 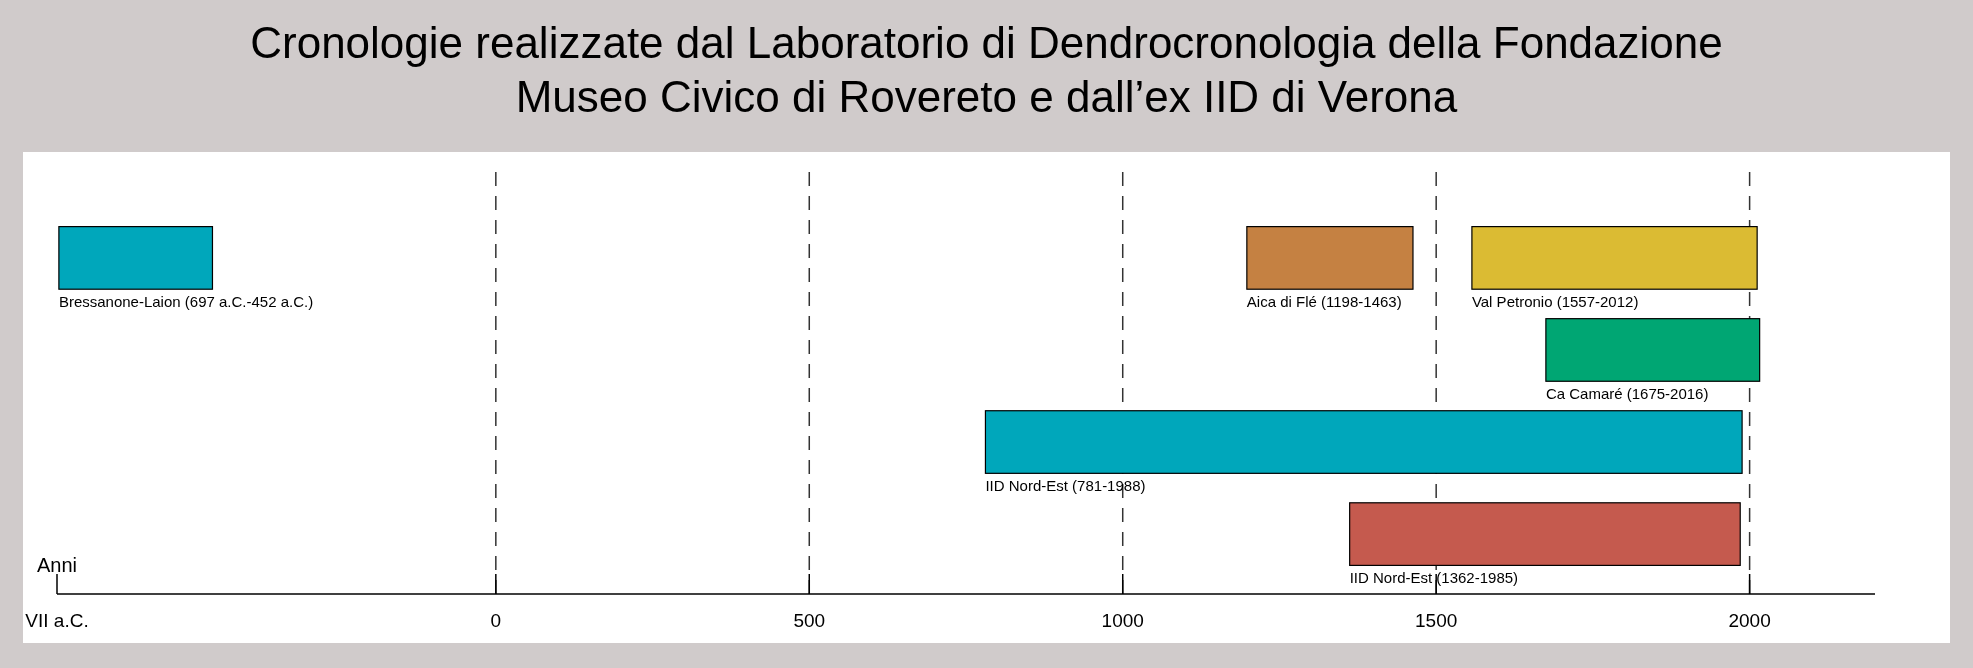 I want to click on x-tick-label: 500, so click(x=809, y=620).